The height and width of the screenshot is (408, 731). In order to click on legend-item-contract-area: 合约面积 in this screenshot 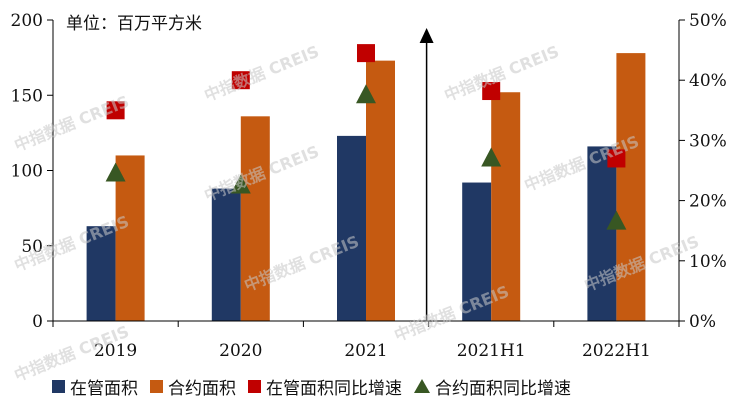, I will do `click(193, 386)`.